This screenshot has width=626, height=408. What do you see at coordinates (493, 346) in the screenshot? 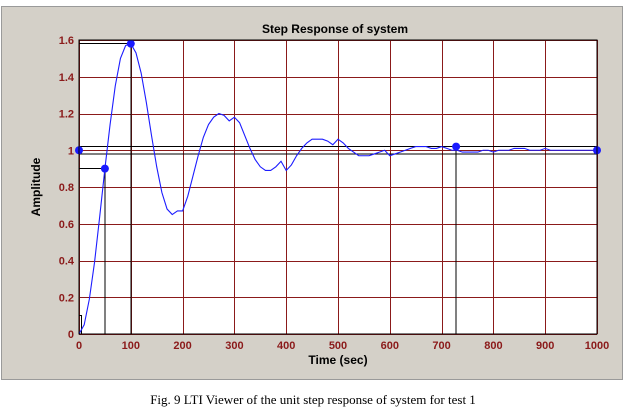
I see `x-tick-label-8: 800` at bounding box center [493, 346].